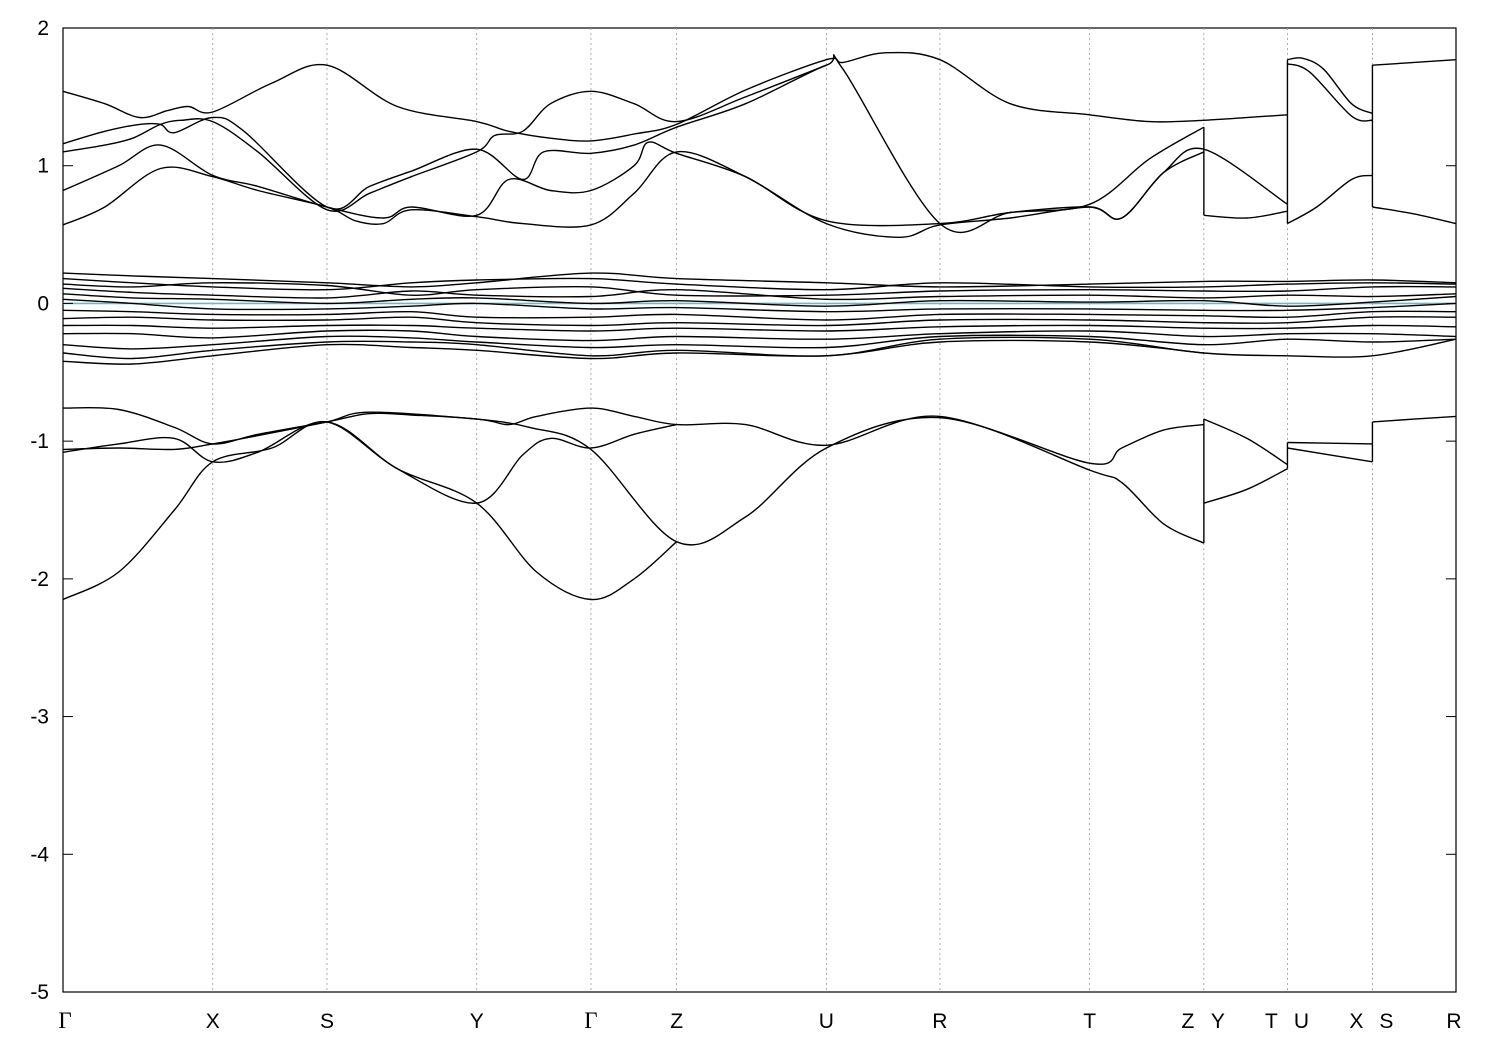  Describe the element at coordinates (43, 303) in the screenshot. I see `y-tick-label: 0` at that location.